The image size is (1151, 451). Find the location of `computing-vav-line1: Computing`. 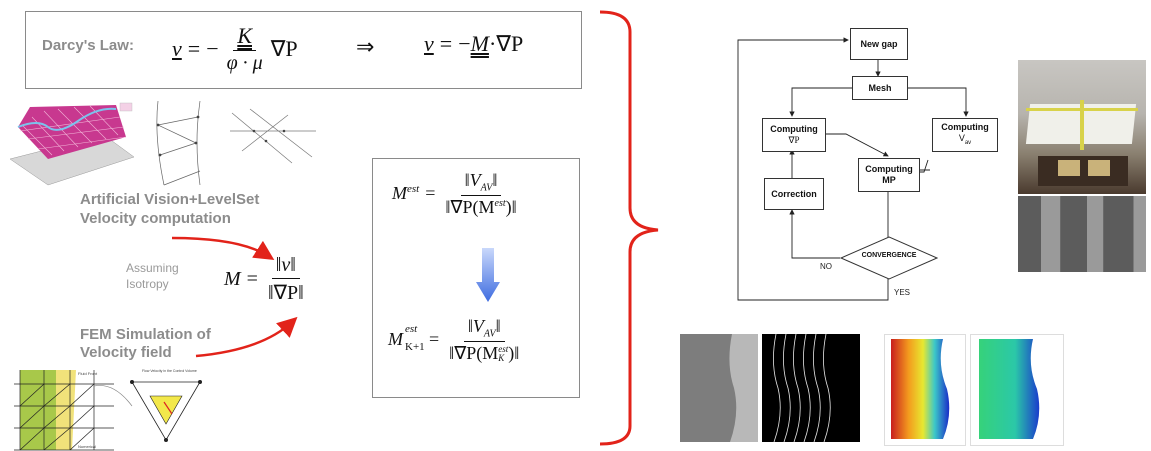

computing-vav-line1: Computing is located at coordinates (965, 126).